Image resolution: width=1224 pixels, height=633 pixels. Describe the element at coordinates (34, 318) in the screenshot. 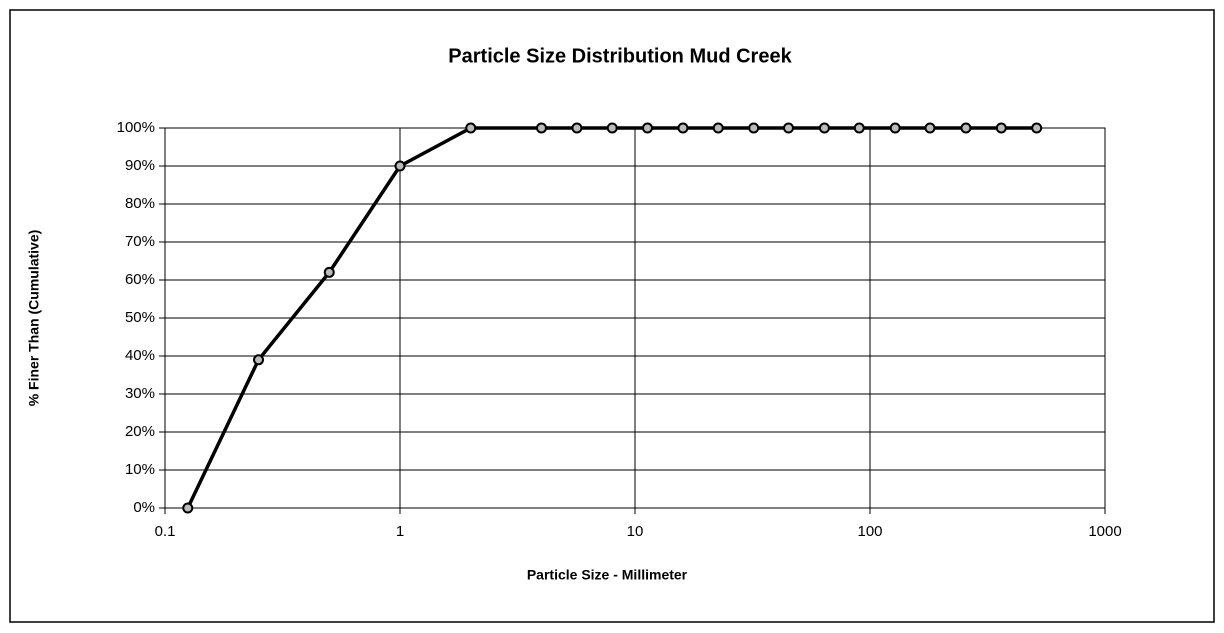

I see `y-axis-label: % Finer Than (Cumulative)` at that location.